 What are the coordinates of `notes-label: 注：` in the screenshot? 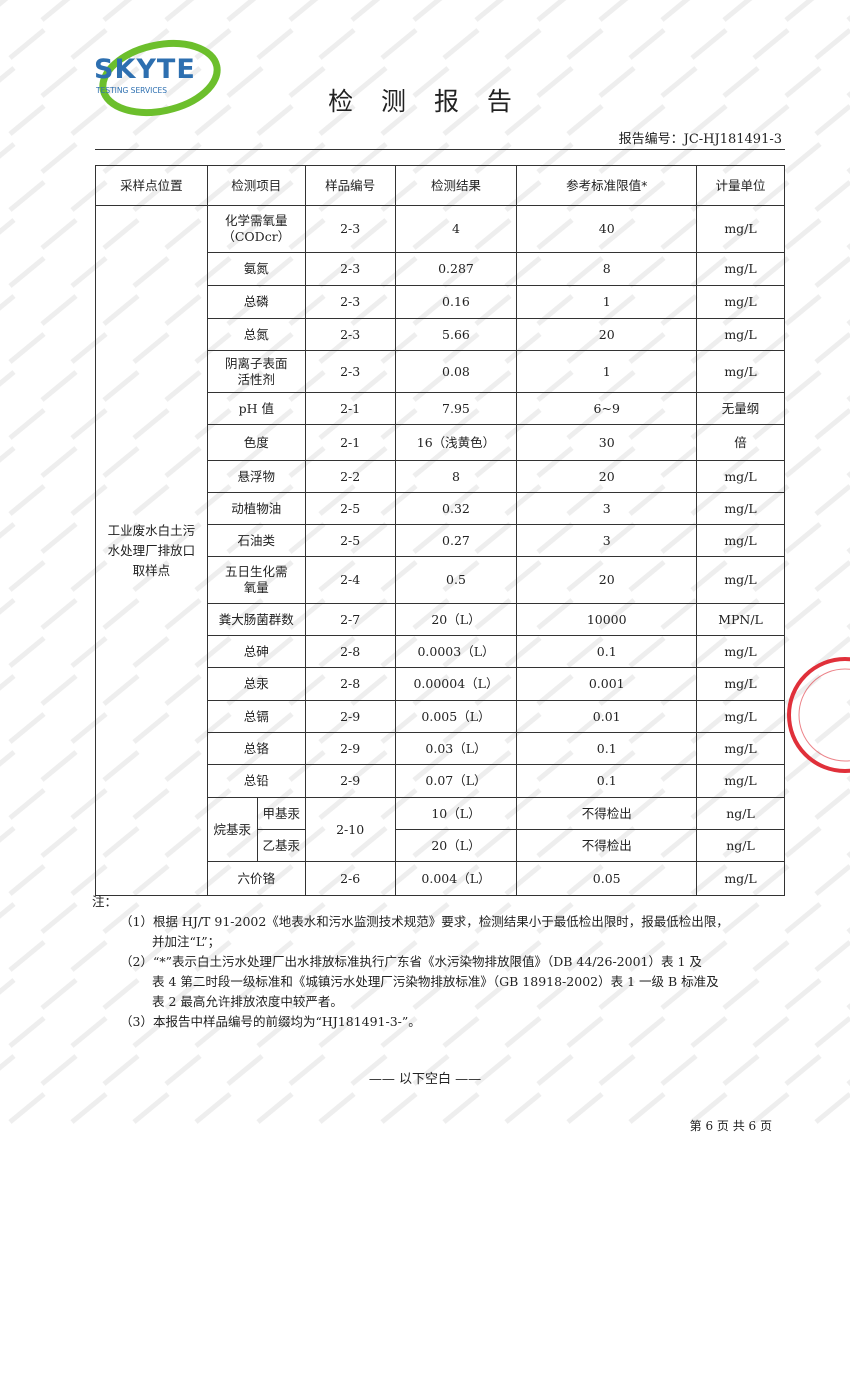 It's located at (105, 901).